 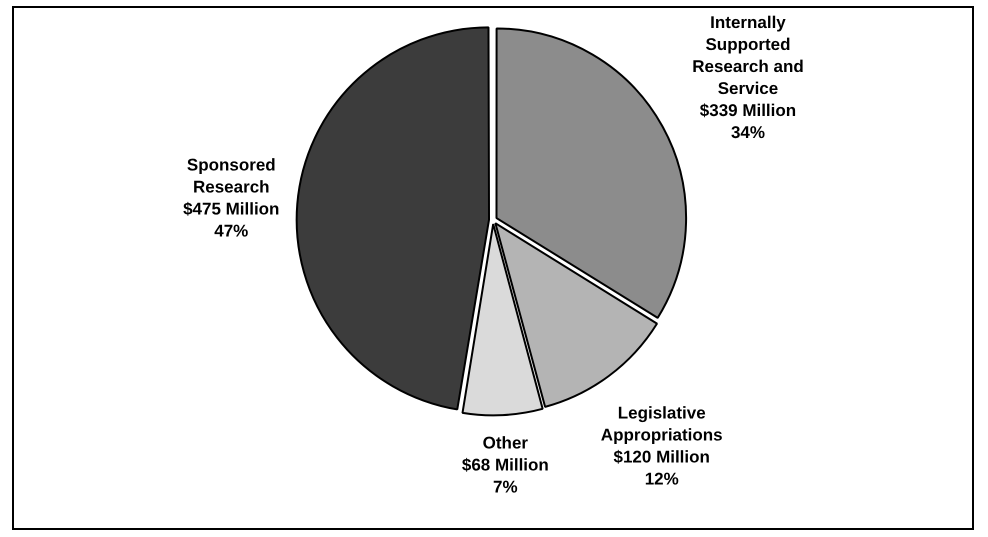 I want to click on slice-label: Internally Supported Research and Service, so click(x=748, y=55).